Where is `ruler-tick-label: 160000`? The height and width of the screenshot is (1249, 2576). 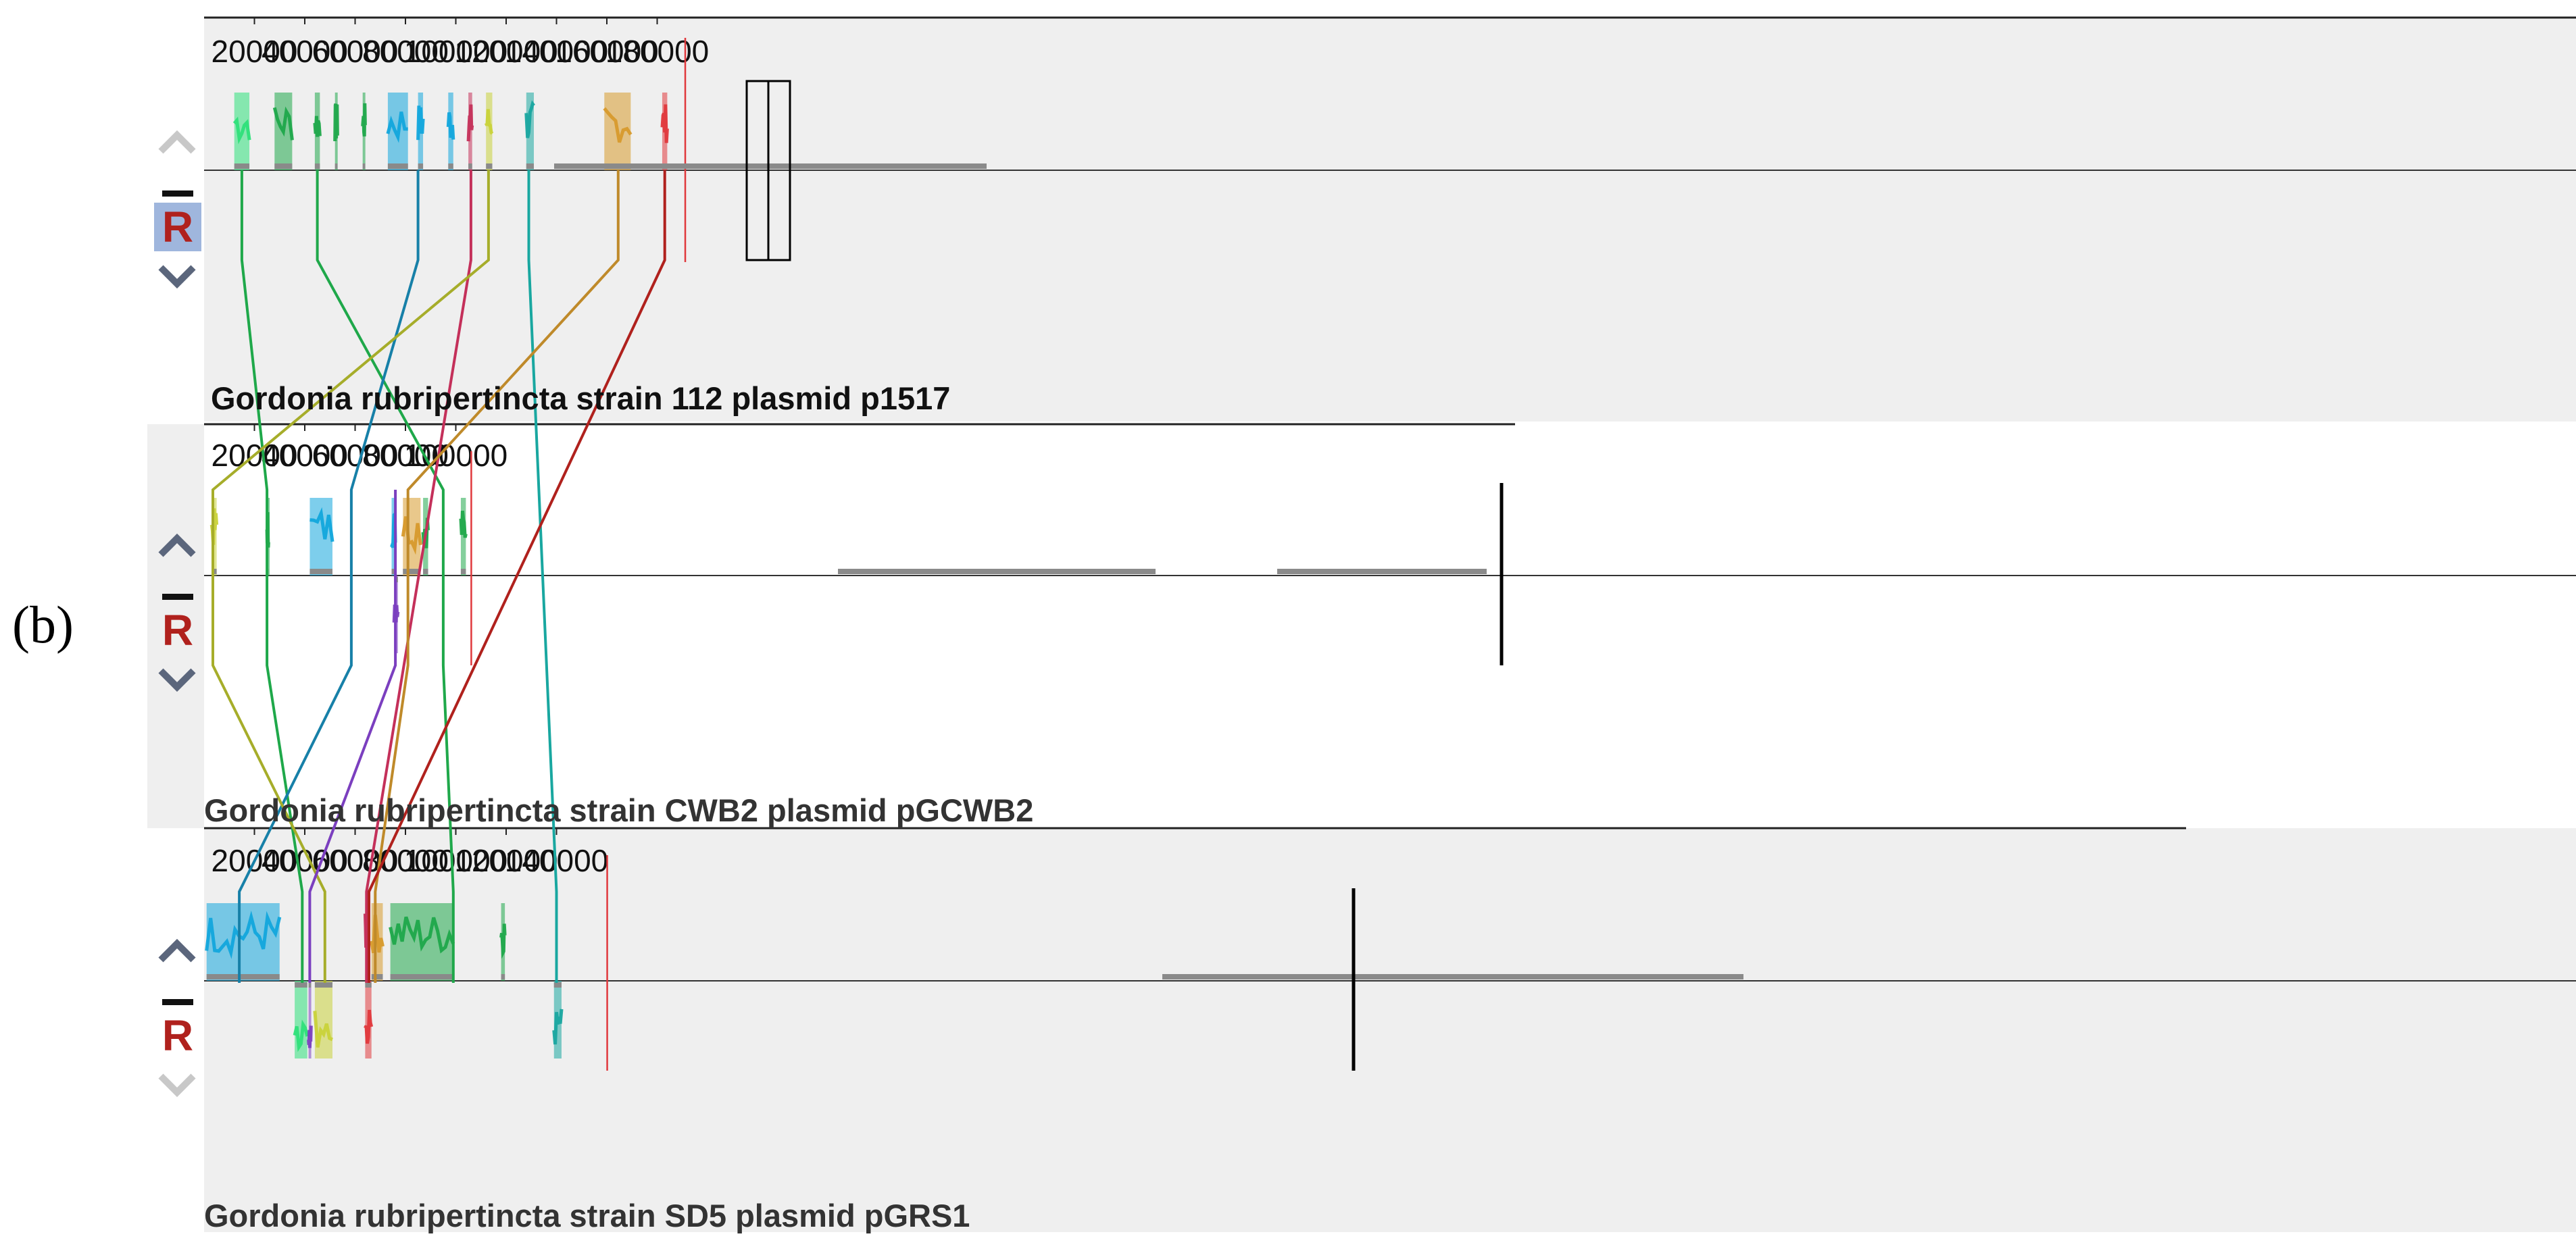
ruler-tick-label: 160000 is located at coordinates (607, 52).